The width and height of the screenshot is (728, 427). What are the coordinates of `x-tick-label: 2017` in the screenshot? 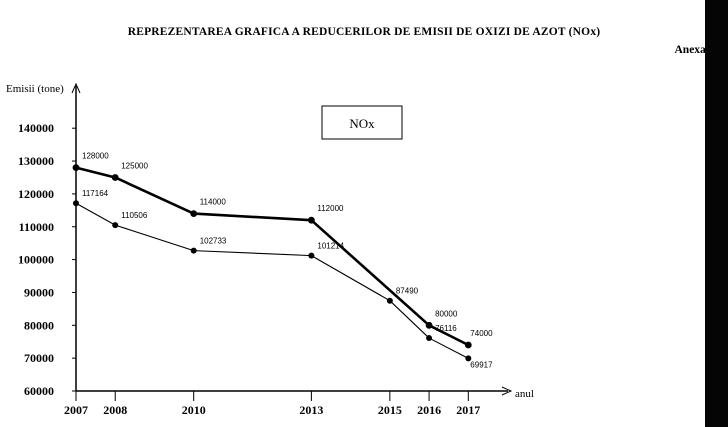 It's located at (468, 410).